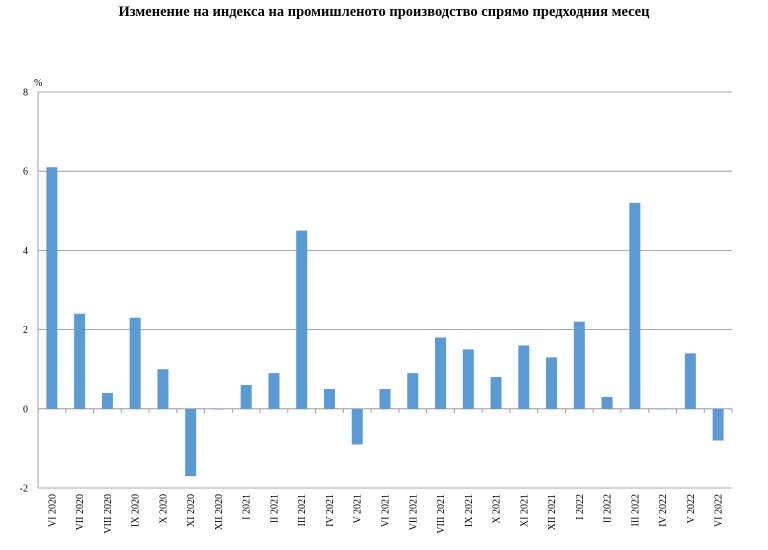  I want to click on bar-III-2021, so click(302, 319).